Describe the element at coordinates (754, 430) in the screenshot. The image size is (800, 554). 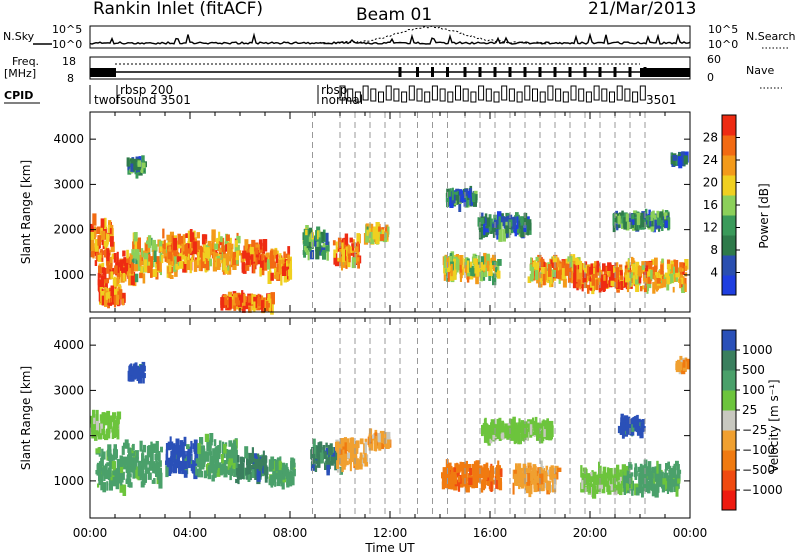
I see `colorbar-tick-label: −25` at that location.